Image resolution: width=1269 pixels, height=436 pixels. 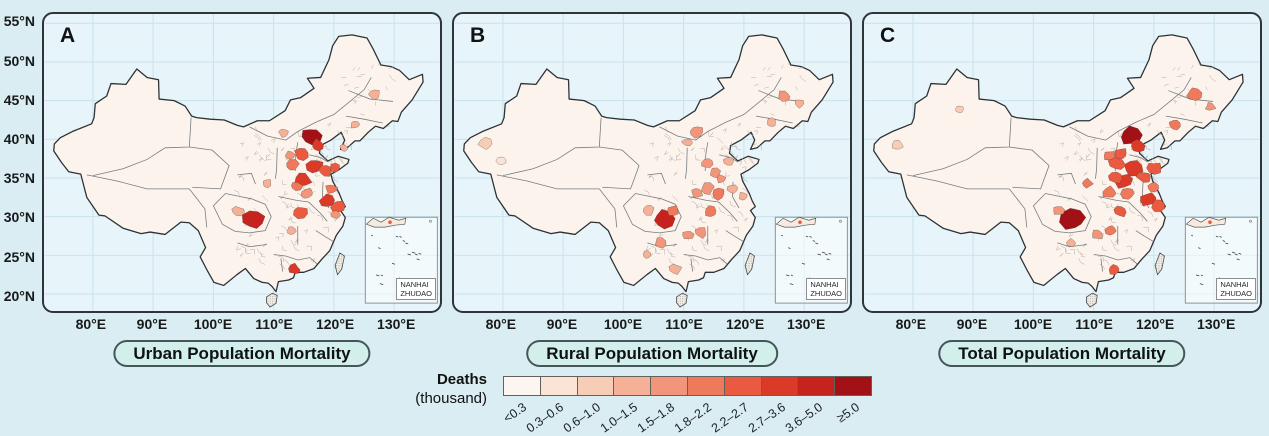 I want to click on lon-tick-label: 130°E, so click(x=396, y=324).